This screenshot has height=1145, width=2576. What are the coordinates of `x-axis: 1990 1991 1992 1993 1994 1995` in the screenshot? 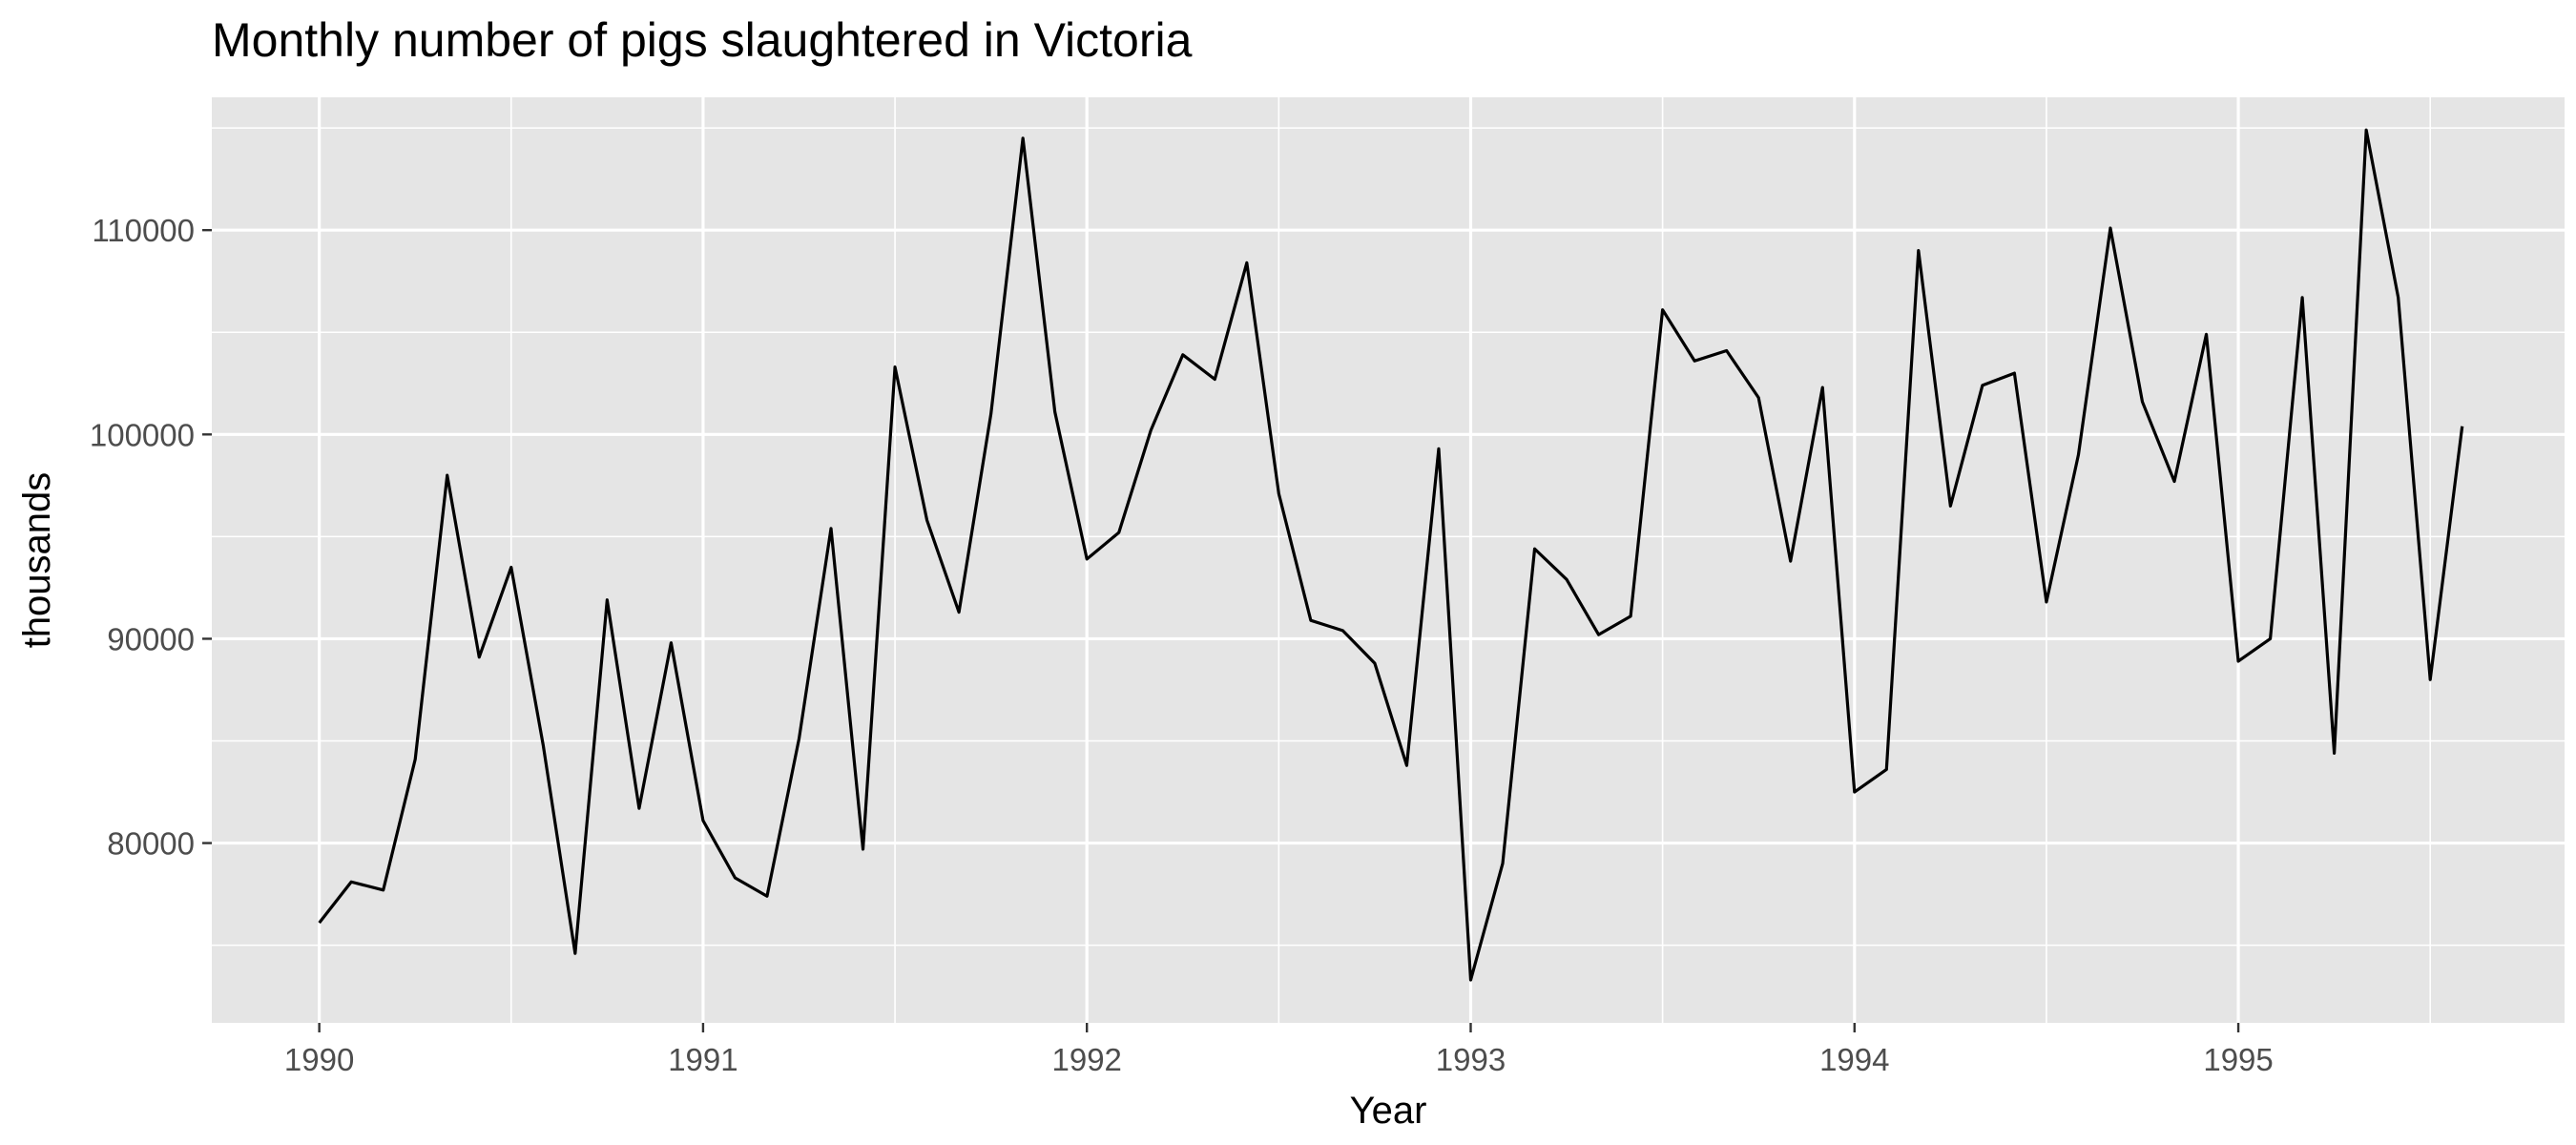 It's located at (1279, 1050).